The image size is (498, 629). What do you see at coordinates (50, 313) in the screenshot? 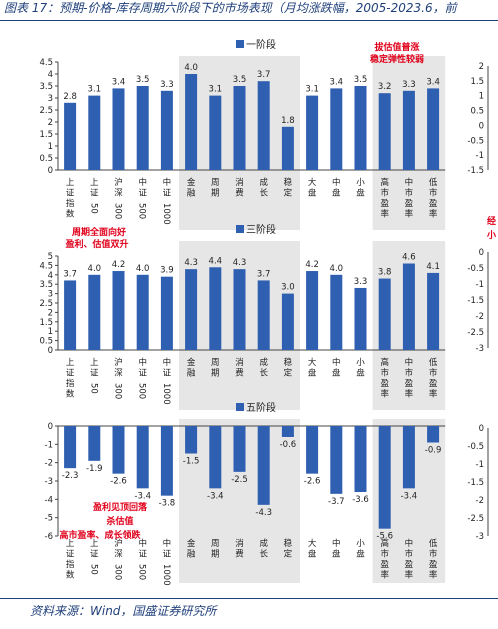
I see `y-tick-label: 2` at bounding box center [50, 313].